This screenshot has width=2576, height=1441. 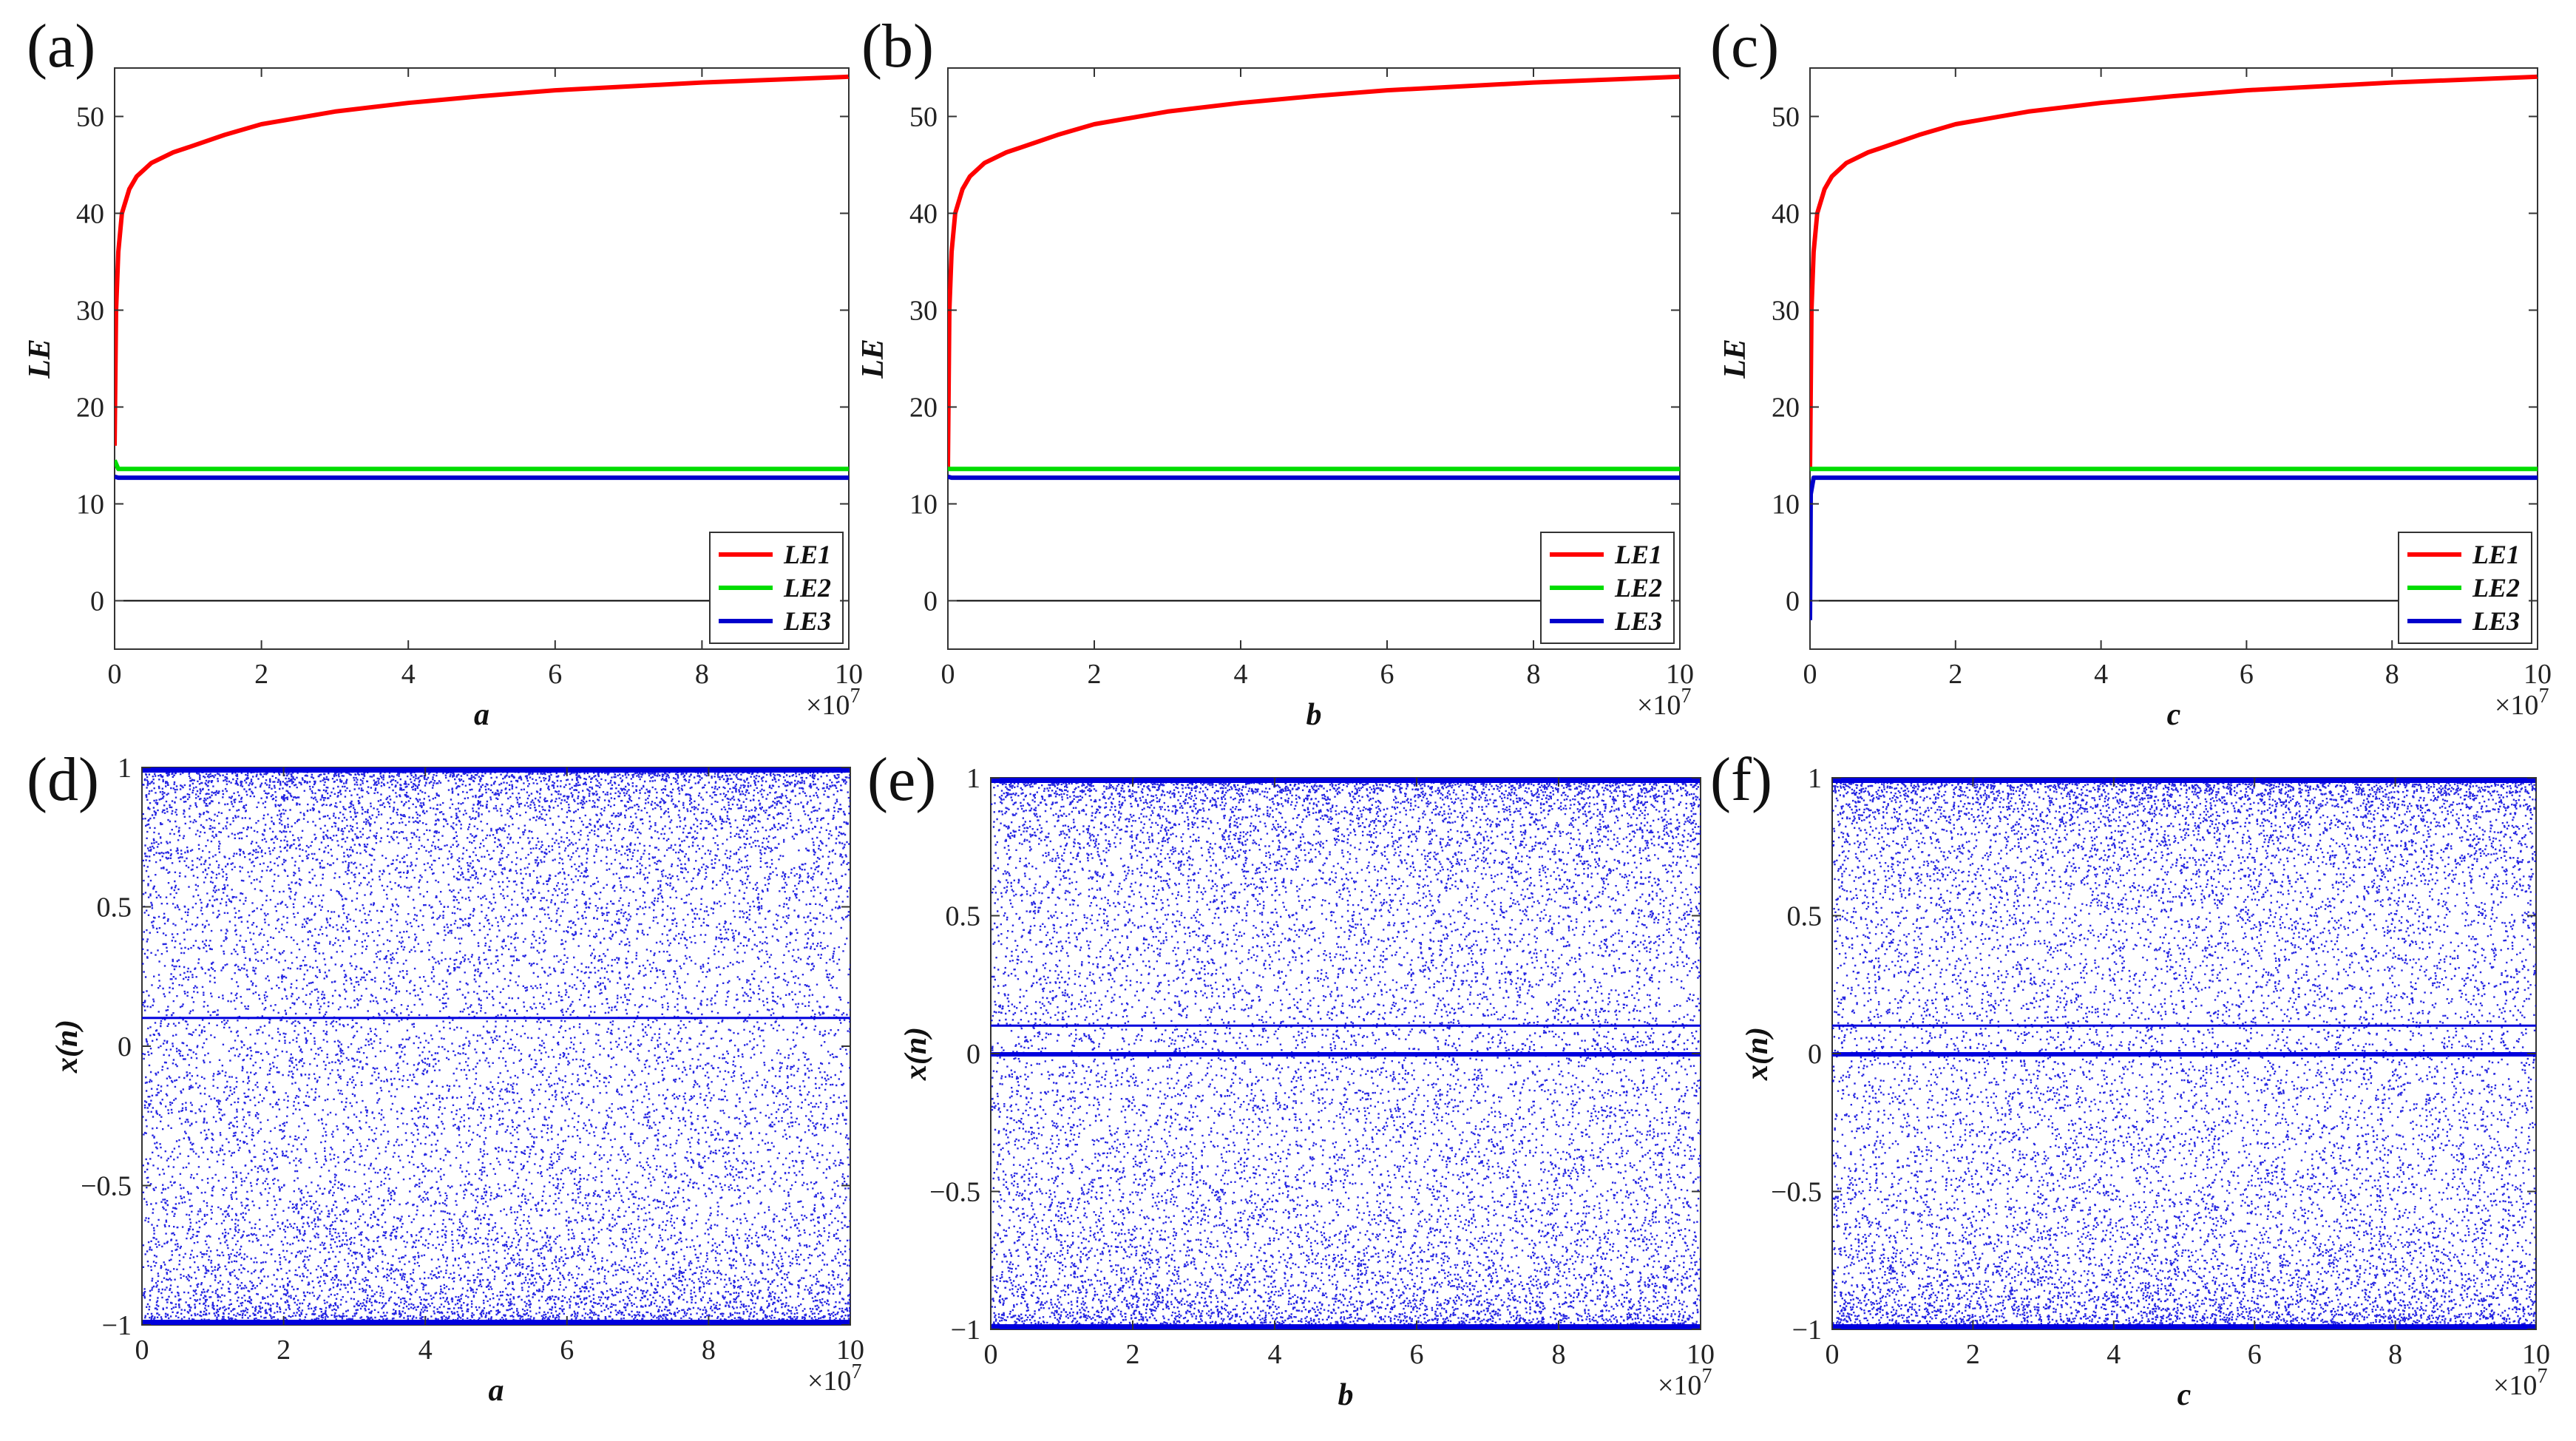 What do you see at coordinates (1744, 46) in the screenshot?
I see `panel-label: (c)` at bounding box center [1744, 46].